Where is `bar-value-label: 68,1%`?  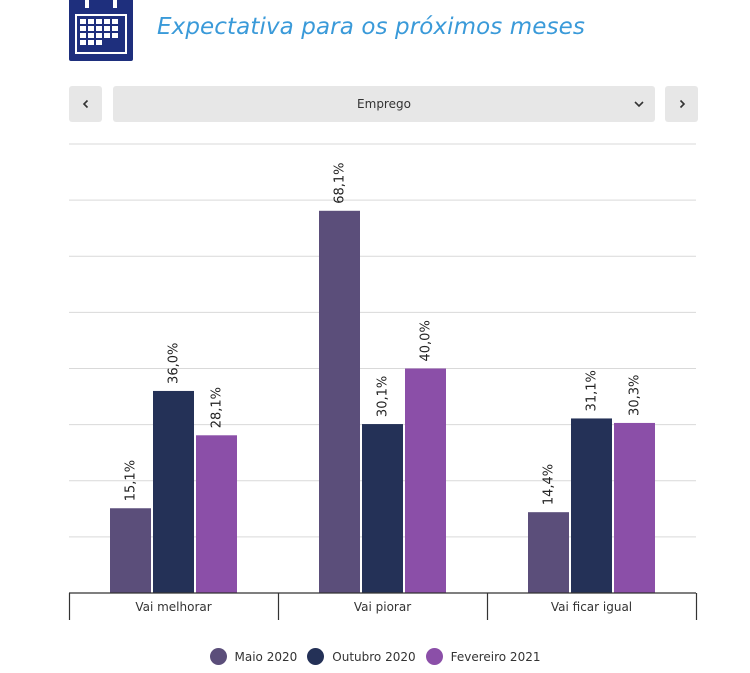 bar-value-label: 68,1% is located at coordinates (340, 182).